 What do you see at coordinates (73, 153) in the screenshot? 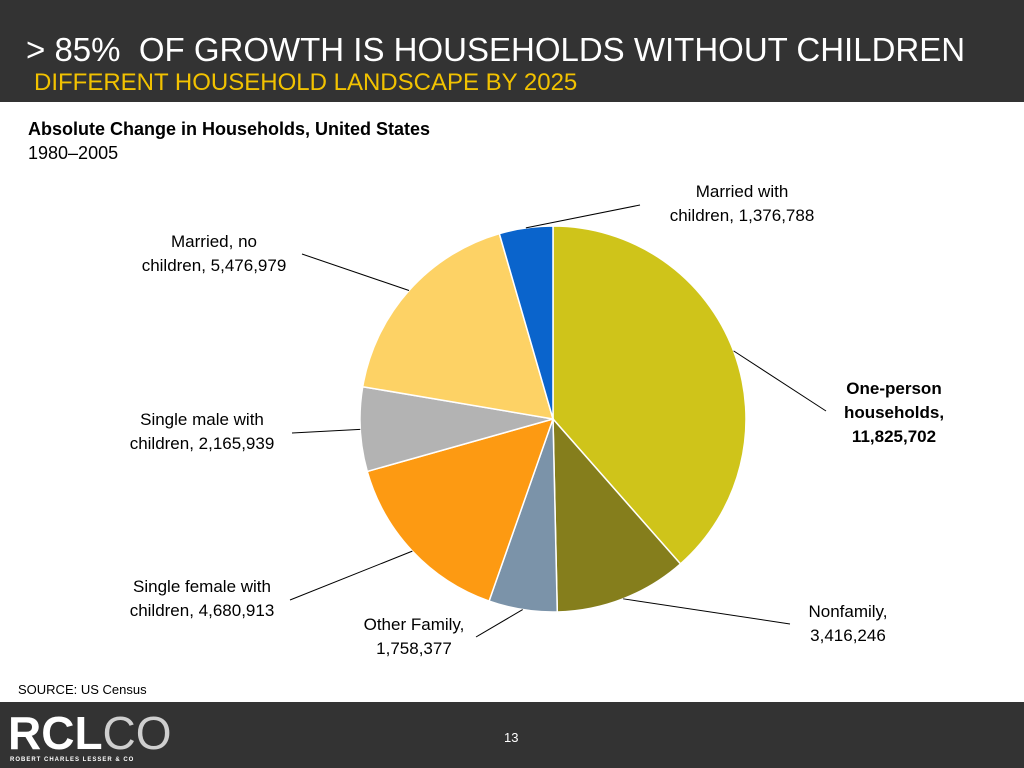
I see `chart-subtitle: 1980–2005` at bounding box center [73, 153].